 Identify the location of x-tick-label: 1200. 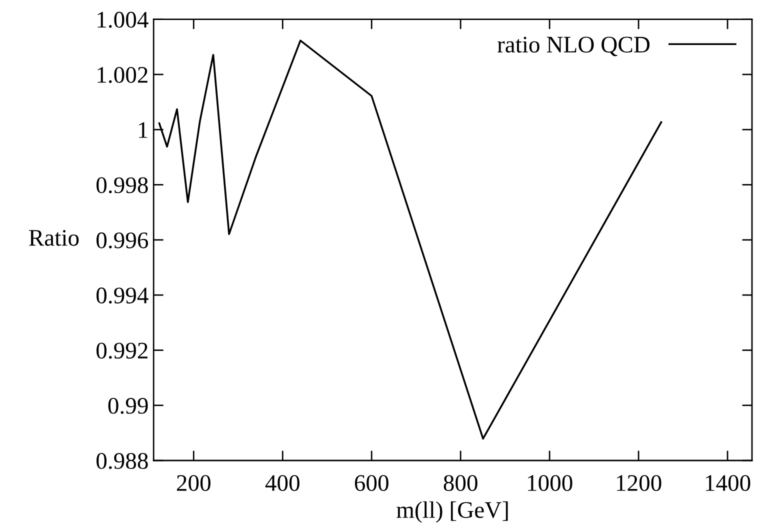
(639, 483).